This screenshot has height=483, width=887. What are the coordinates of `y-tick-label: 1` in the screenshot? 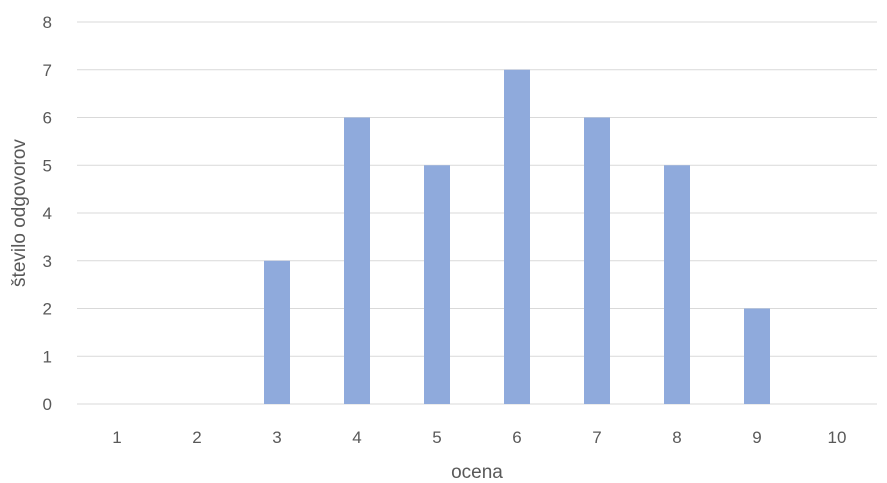 It's located at (47, 356).